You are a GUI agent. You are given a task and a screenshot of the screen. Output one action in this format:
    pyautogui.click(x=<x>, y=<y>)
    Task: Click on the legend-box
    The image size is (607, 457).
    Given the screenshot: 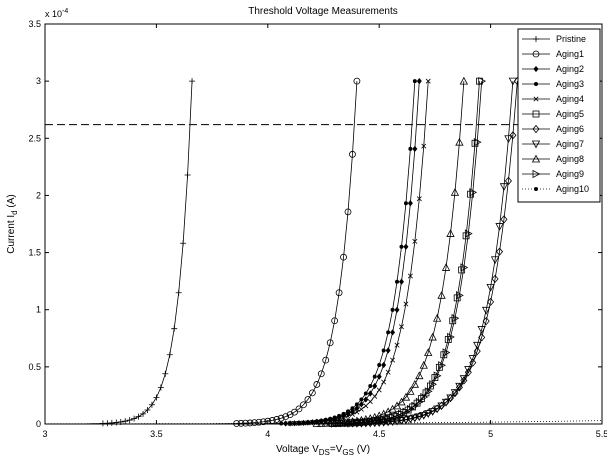 What is the action you would take?
    pyautogui.click(x=559, y=115)
    